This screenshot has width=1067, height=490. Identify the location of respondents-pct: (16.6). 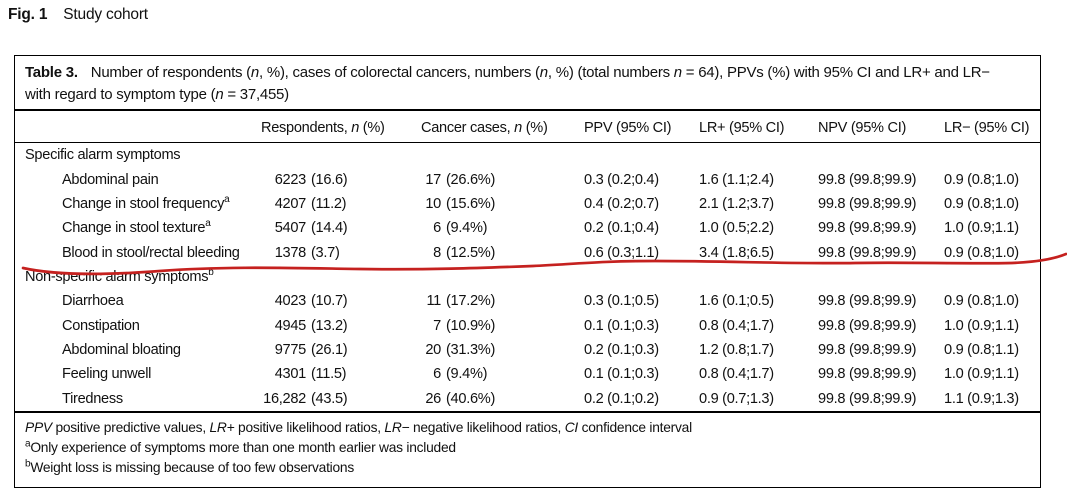
(329, 179).